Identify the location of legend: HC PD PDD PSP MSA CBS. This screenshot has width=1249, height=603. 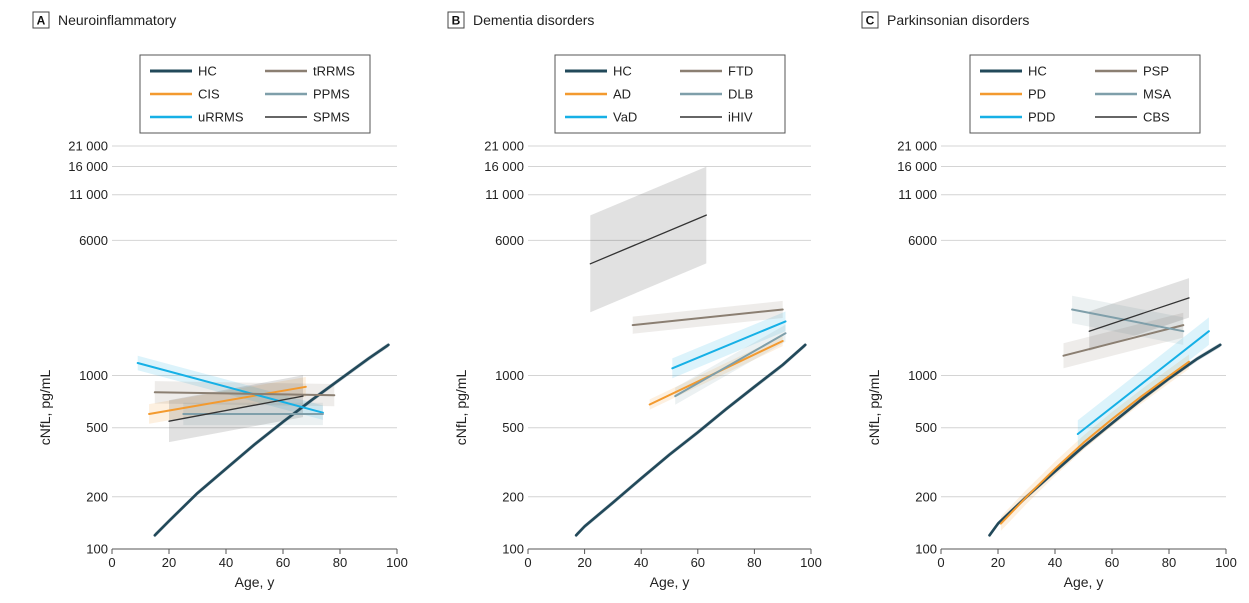
(1085, 94).